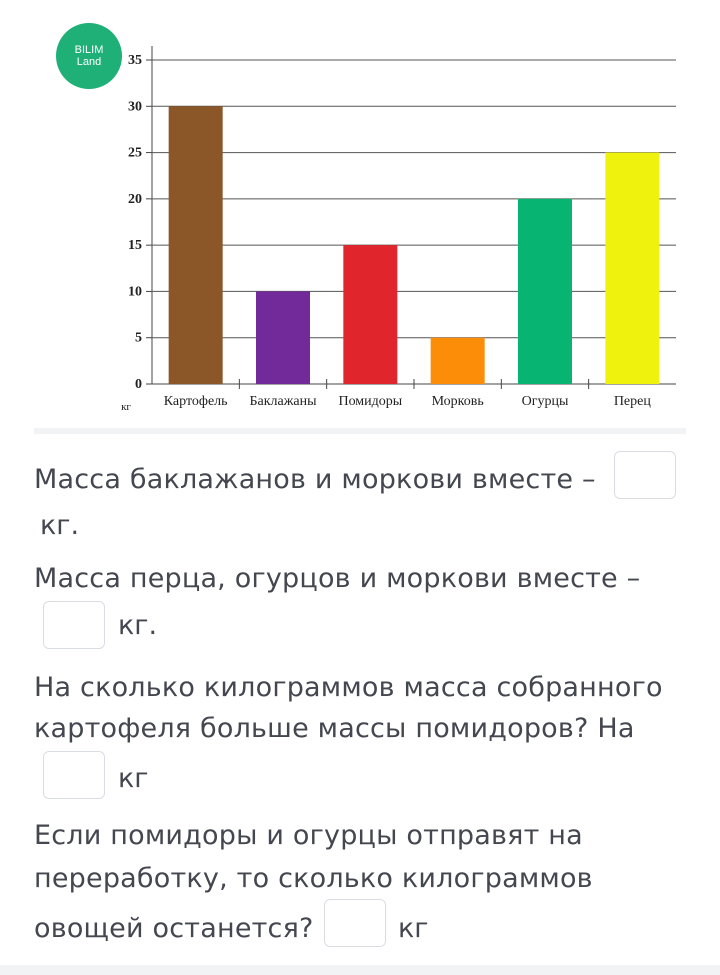 This screenshot has width=720, height=975. Describe the element at coordinates (138, 338) in the screenshot. I see `y-tick-label: 5` at that location.